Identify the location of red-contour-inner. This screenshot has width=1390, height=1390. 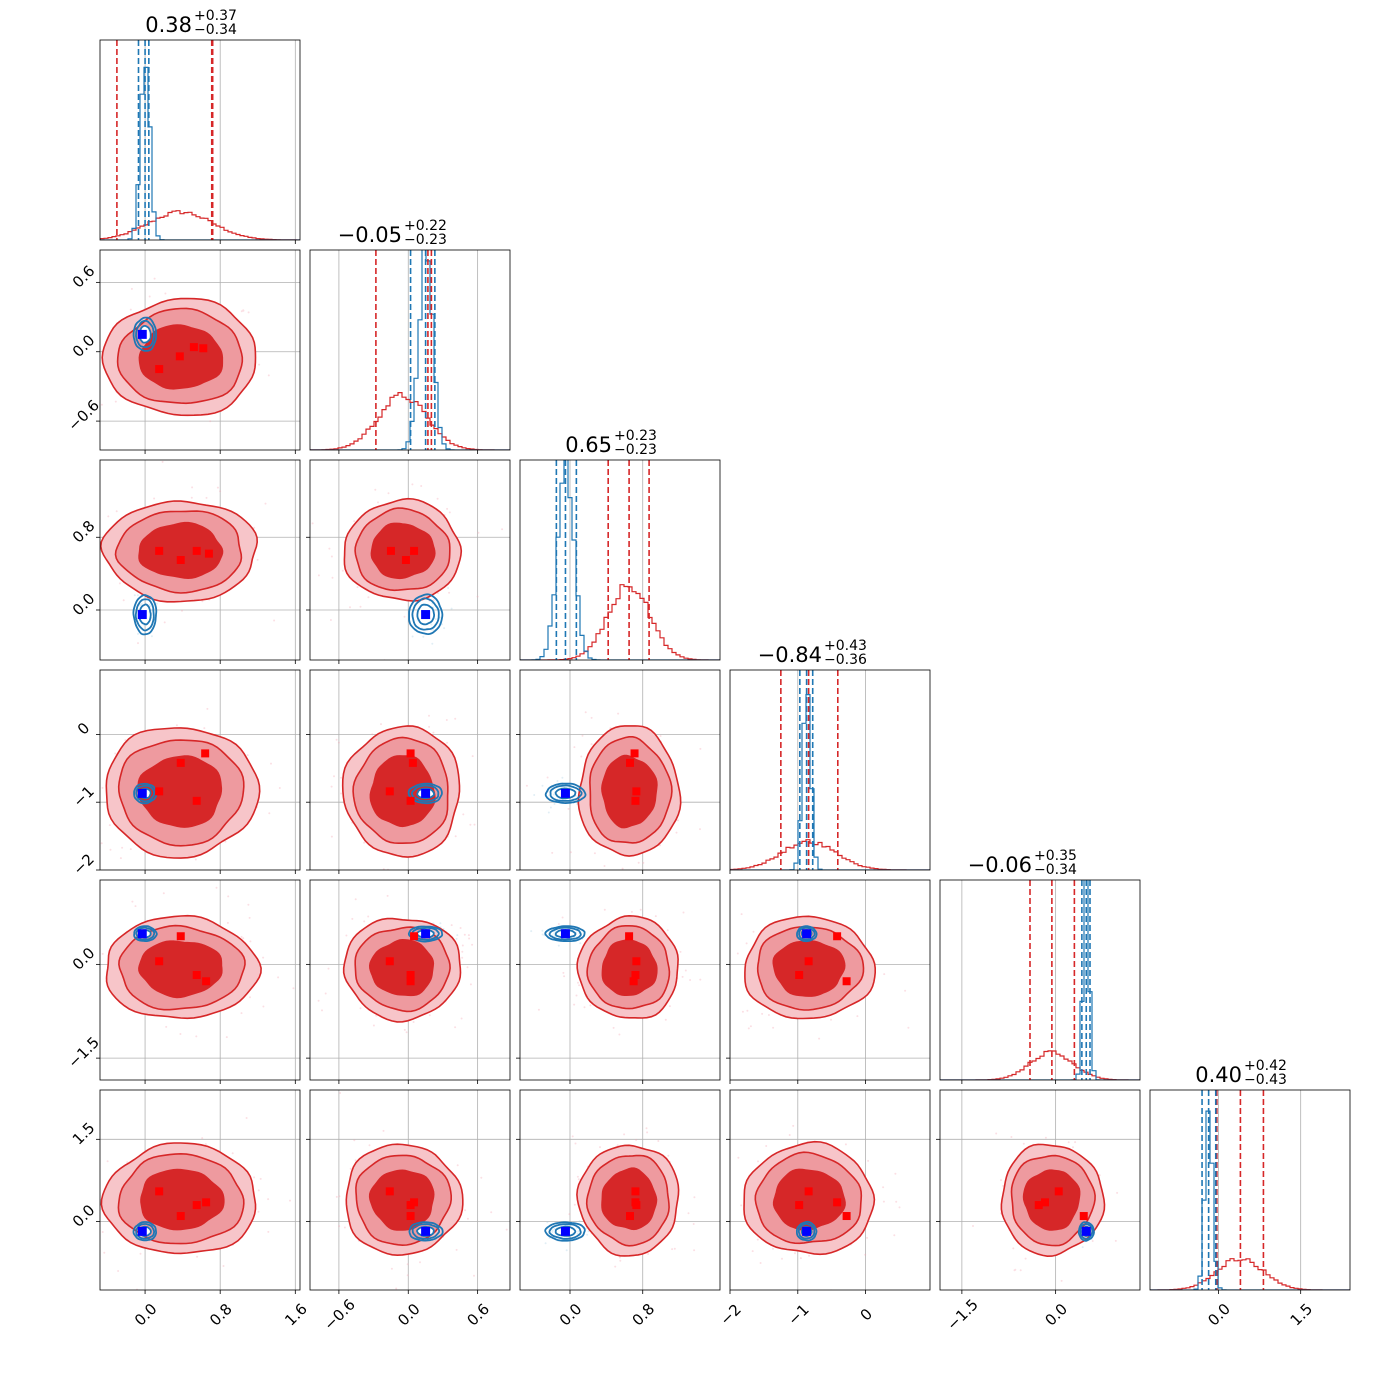
(402, 791).